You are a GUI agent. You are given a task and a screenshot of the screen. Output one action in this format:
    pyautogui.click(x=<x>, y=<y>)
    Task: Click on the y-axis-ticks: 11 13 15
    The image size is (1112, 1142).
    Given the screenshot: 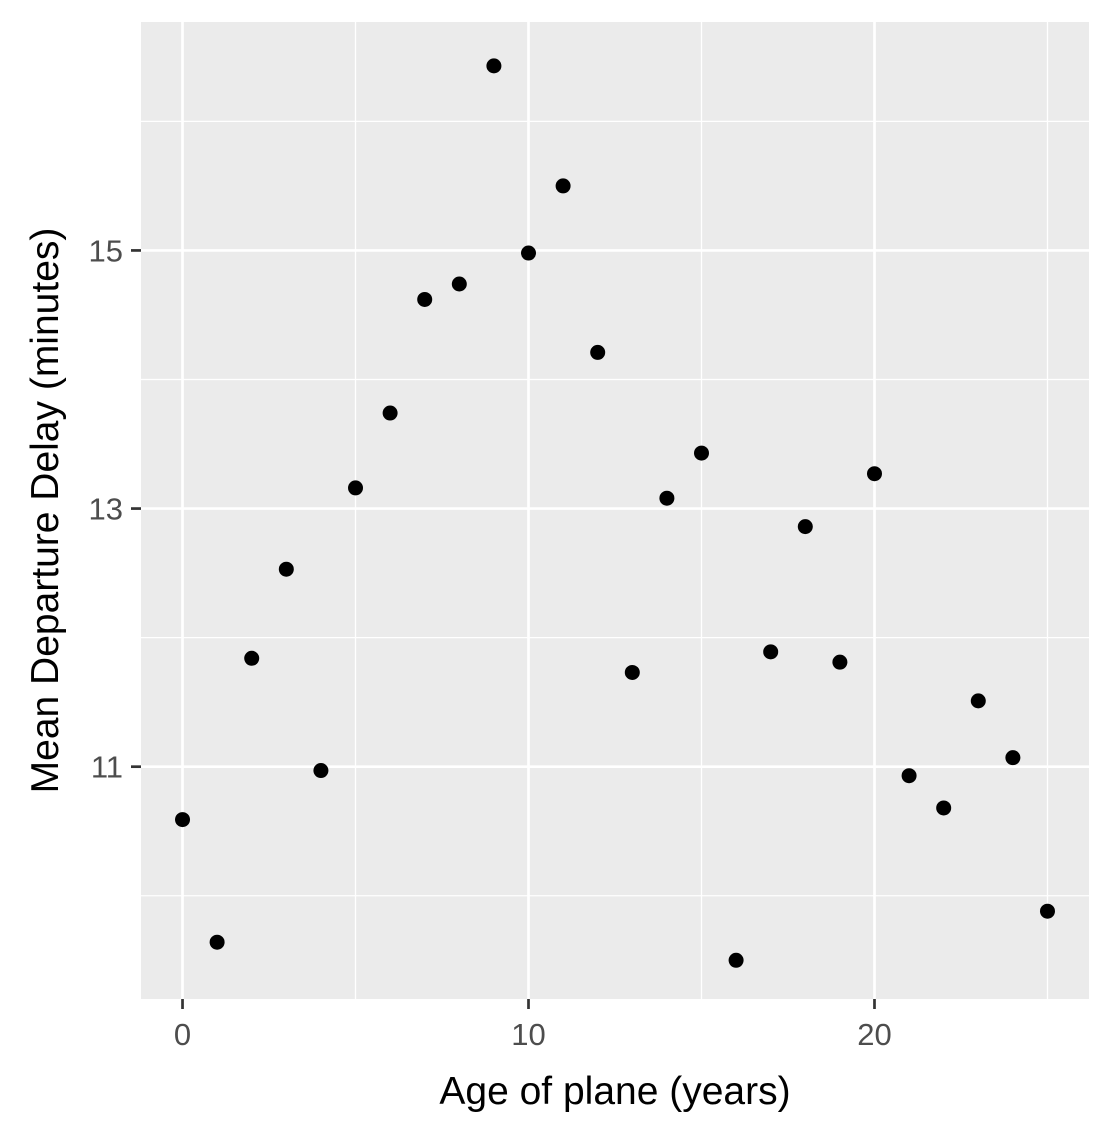 What is the action you would take?
    pyautogui.click(x=115, y=509)
    